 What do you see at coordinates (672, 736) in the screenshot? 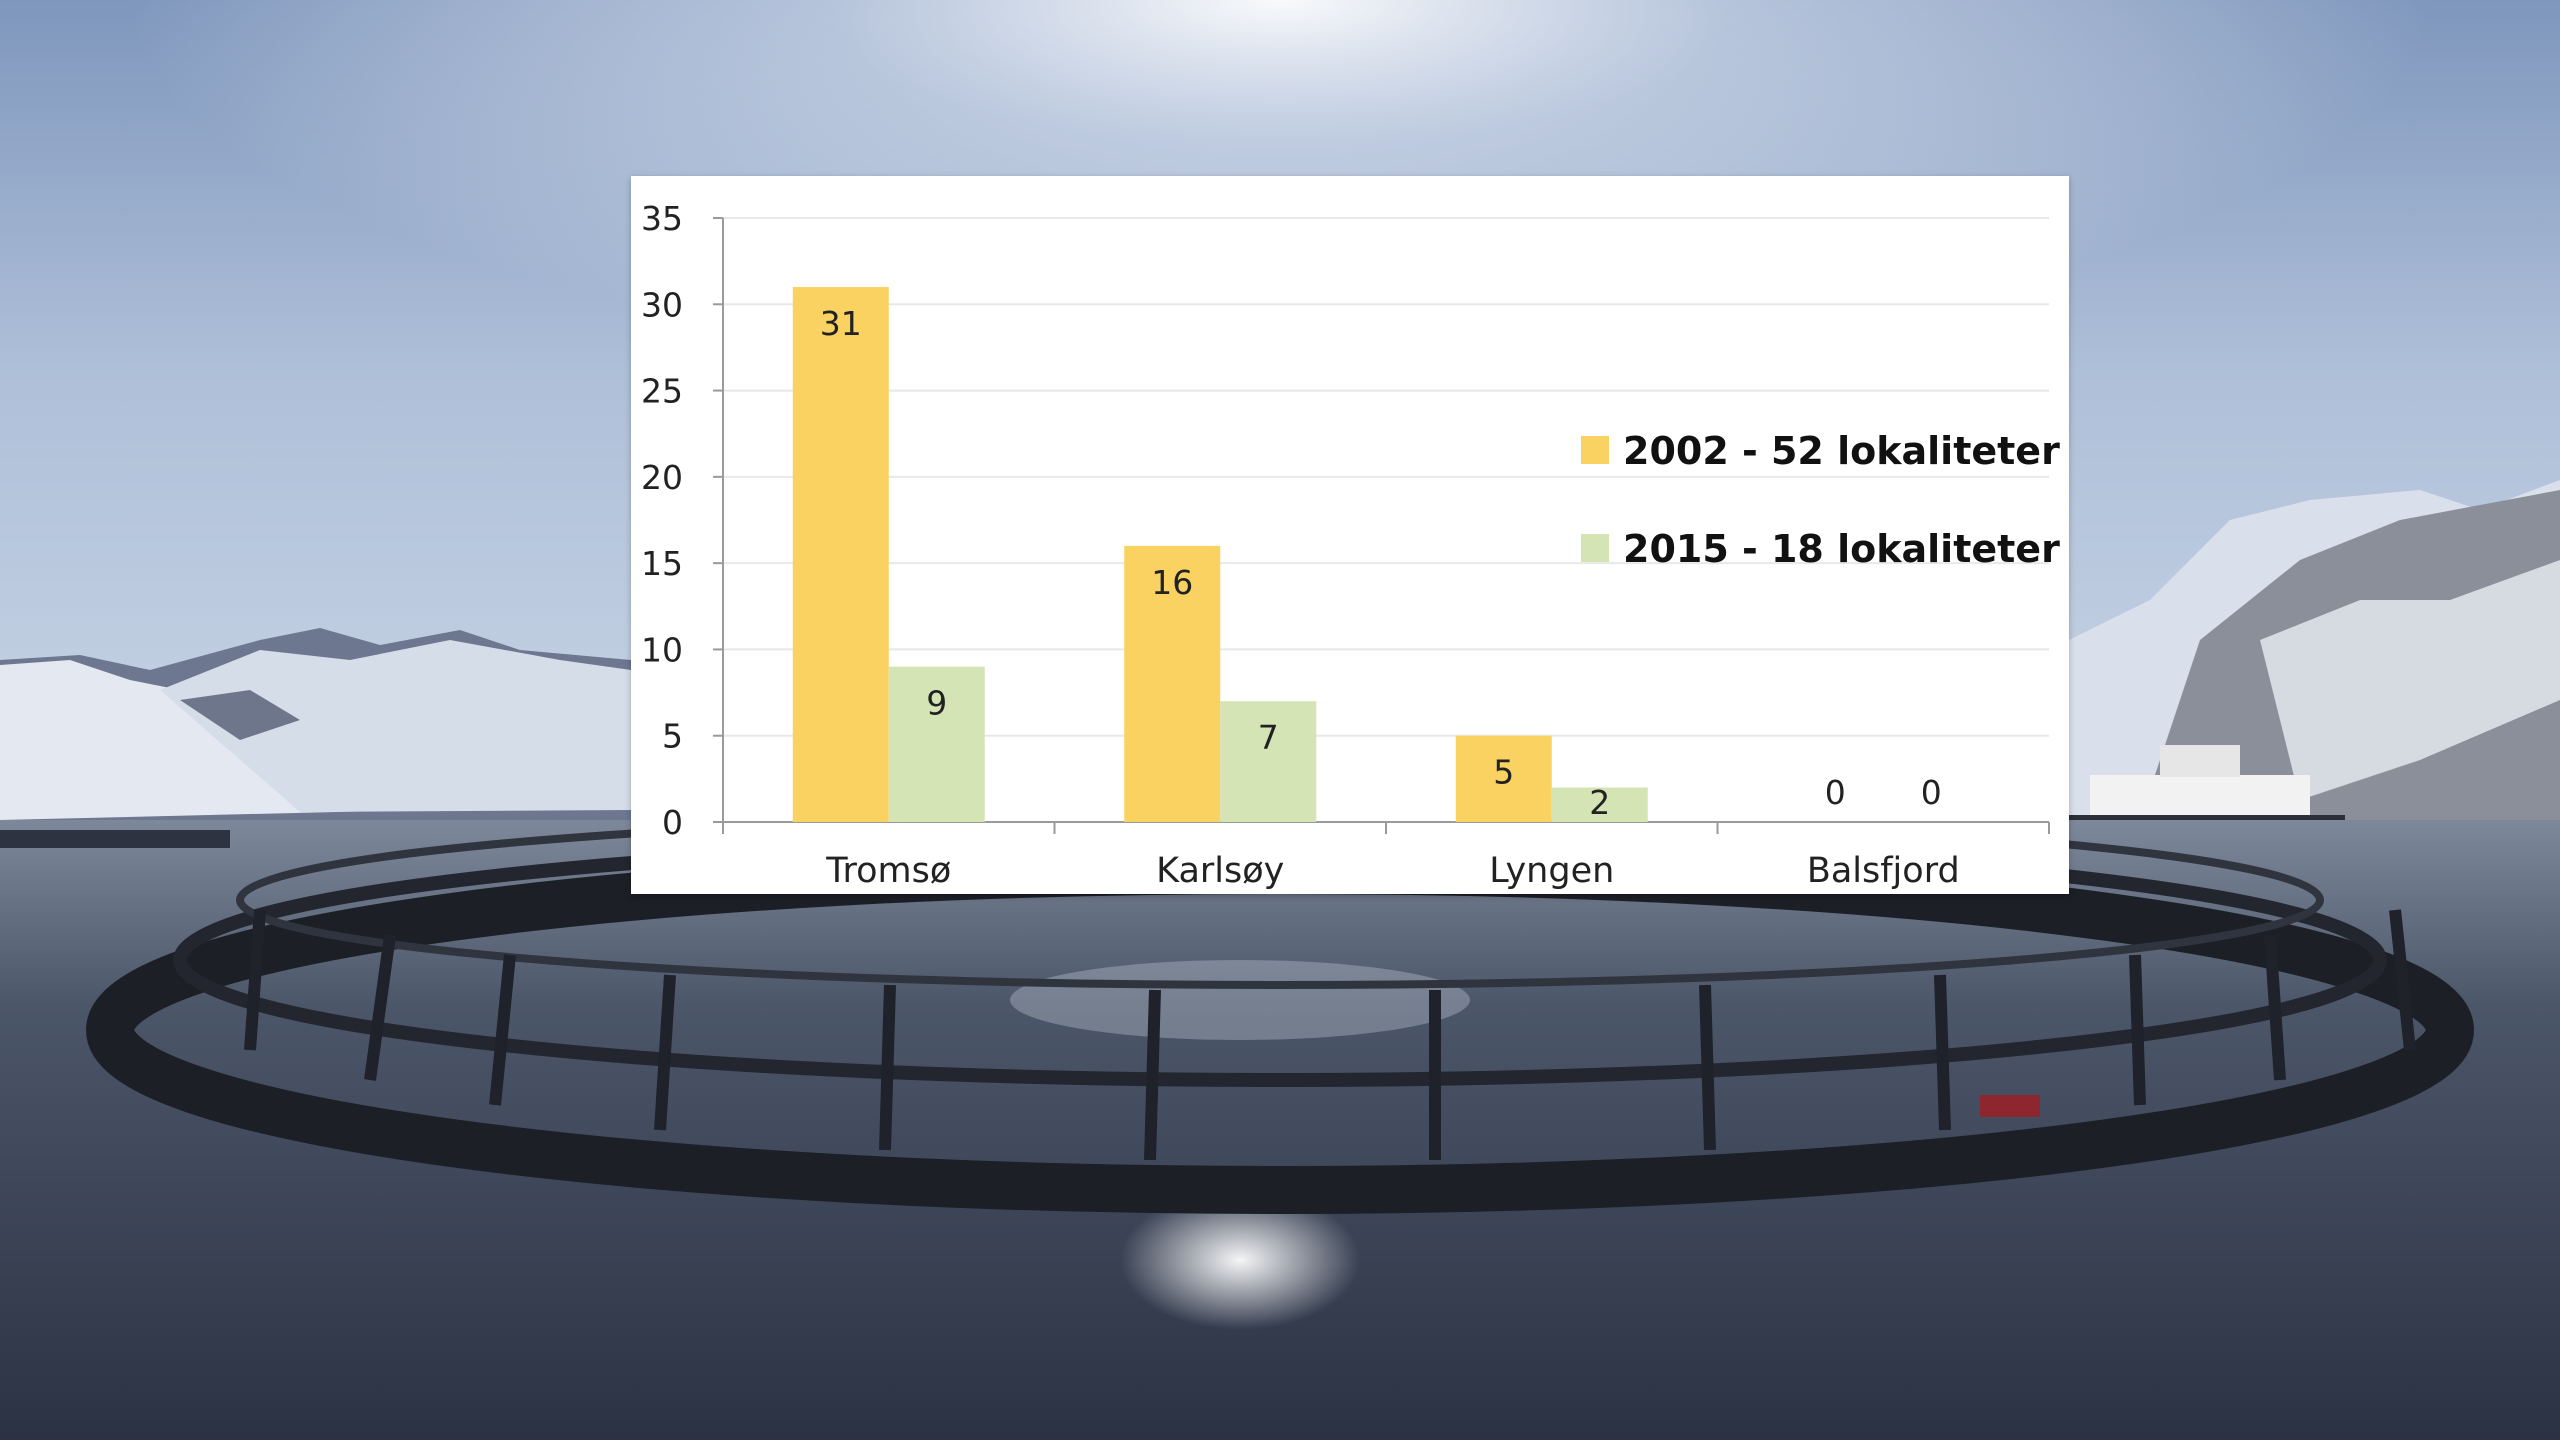
I see `y-tick-label: 5` at bounding box center [672, 736].